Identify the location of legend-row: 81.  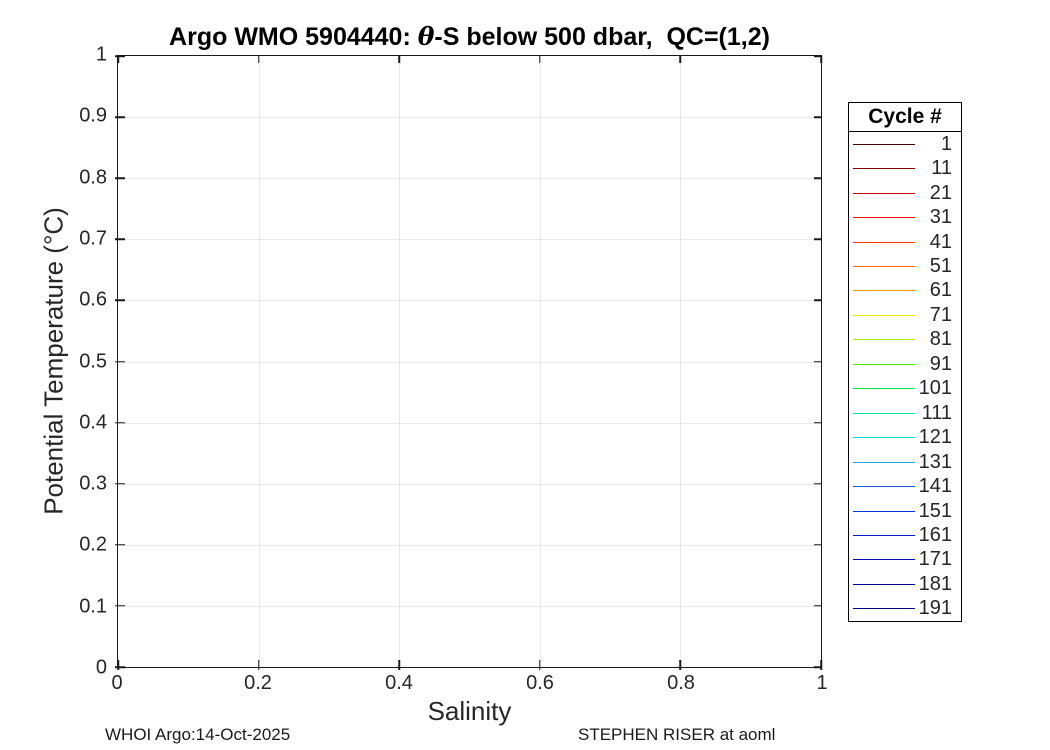
(905, 340).